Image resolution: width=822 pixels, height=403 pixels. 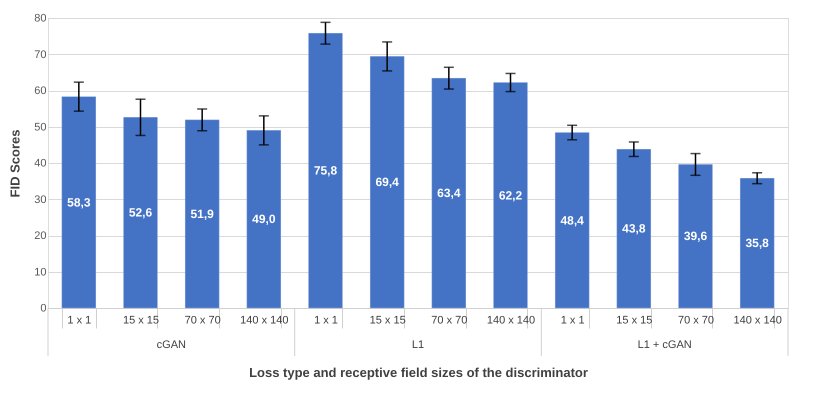 What do you see at coordinates (40, 200) in the screenshot?
I see `y-tick-label: 30` at bounding box center [40, 200].